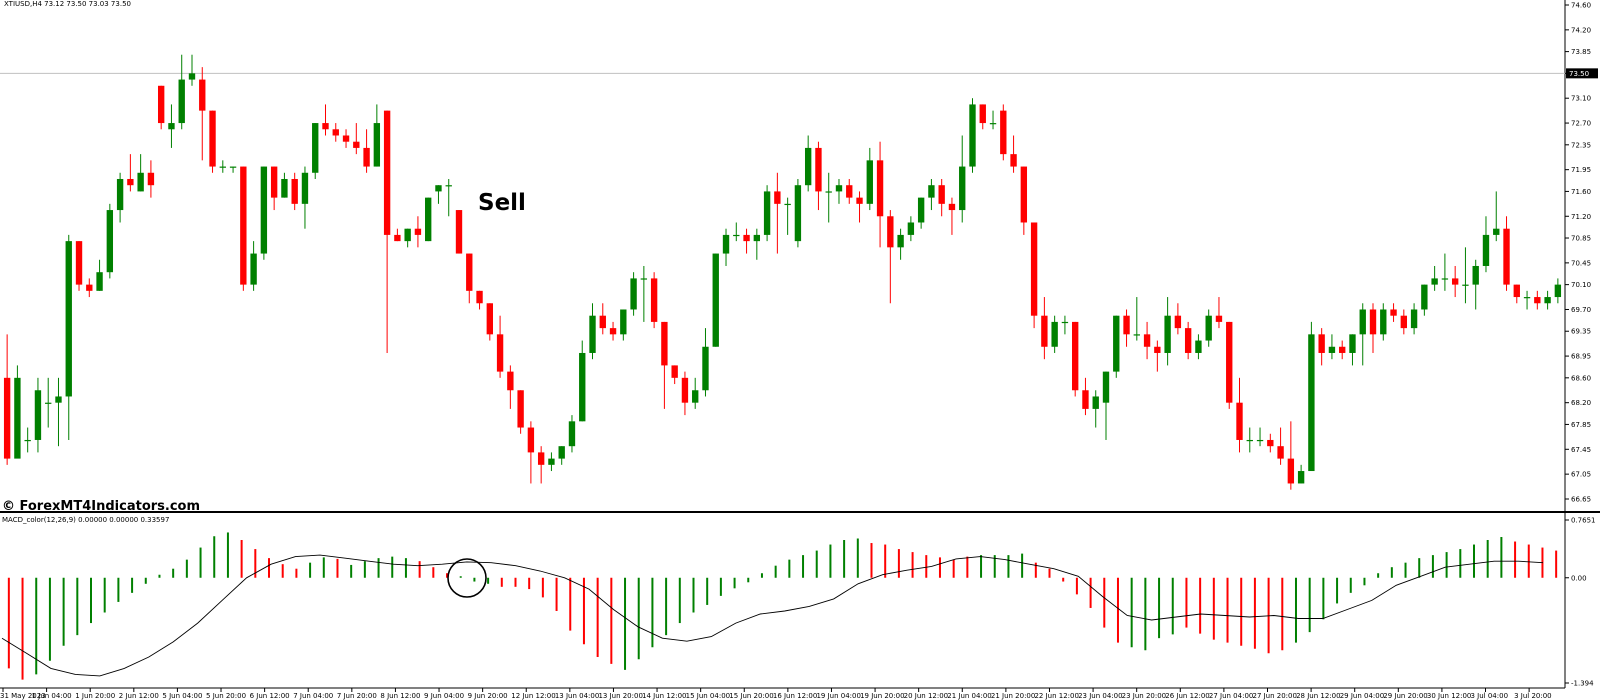  Describe the element at coordinates (1449, 696) in the screenshot. I see `time-tick-label: 30 Jun 12:00` at that location.